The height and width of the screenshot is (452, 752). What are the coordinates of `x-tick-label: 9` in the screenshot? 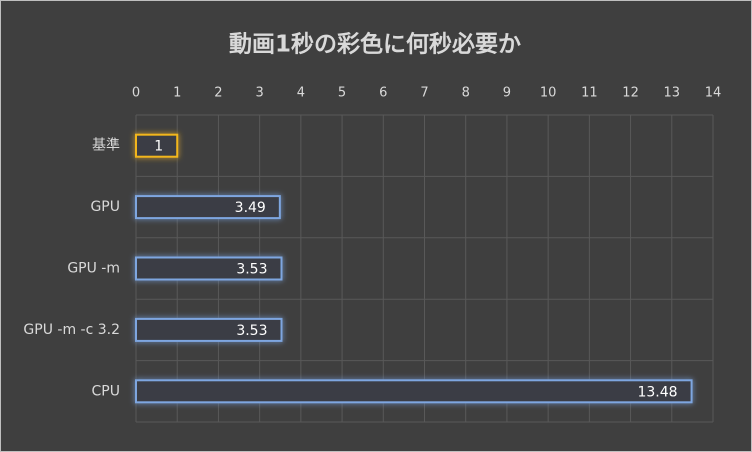 It's located at (507, 93).